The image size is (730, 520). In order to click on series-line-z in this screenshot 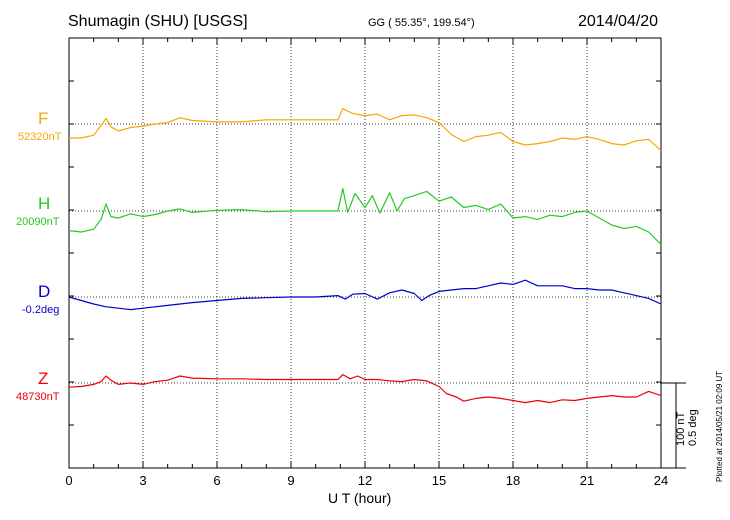, I will do `click(365, 389)`.